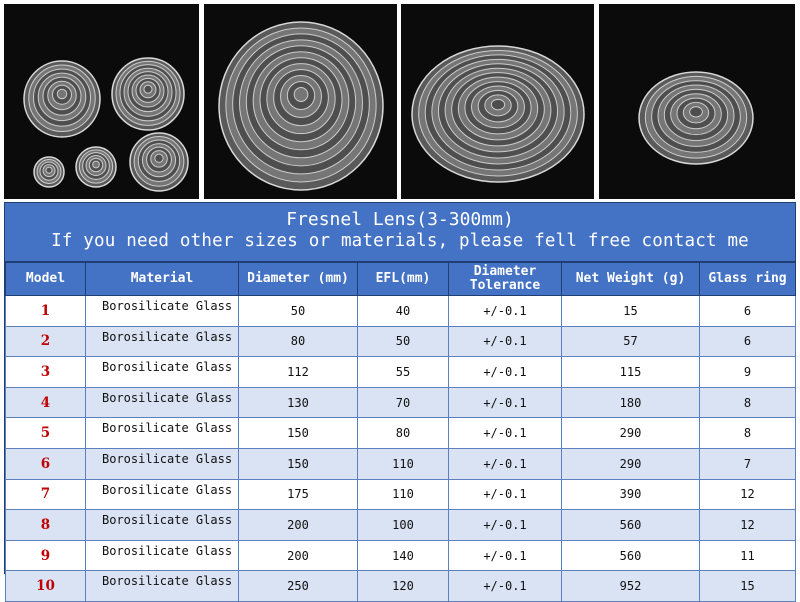  What do you see at coordinates (298, 586) in the screenshot?
I see `diameter-cell: 250` at bounding box center [298, 586].